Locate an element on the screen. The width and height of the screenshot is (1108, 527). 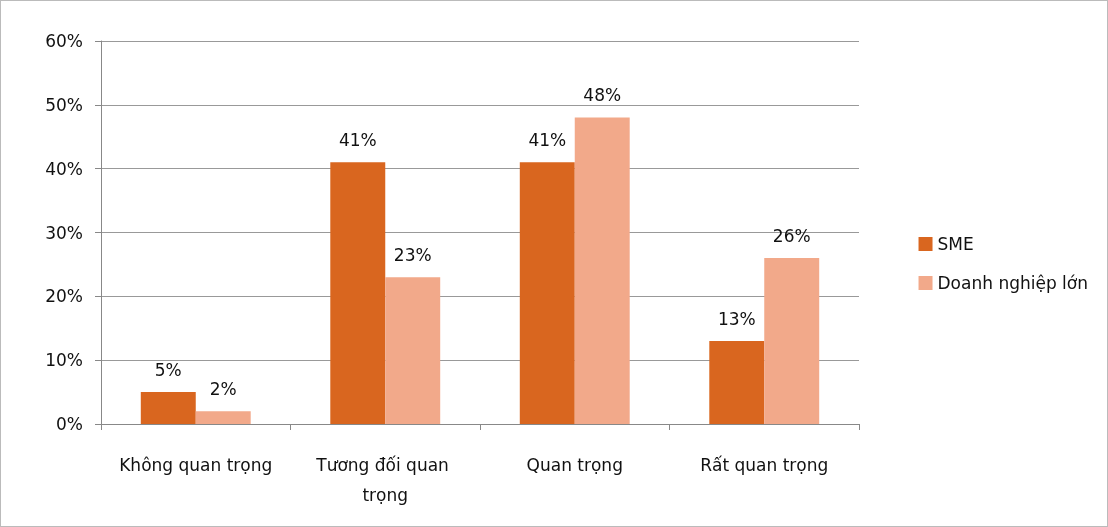
x-tick-label: Quan trọng is located at coordinates (574, 465).